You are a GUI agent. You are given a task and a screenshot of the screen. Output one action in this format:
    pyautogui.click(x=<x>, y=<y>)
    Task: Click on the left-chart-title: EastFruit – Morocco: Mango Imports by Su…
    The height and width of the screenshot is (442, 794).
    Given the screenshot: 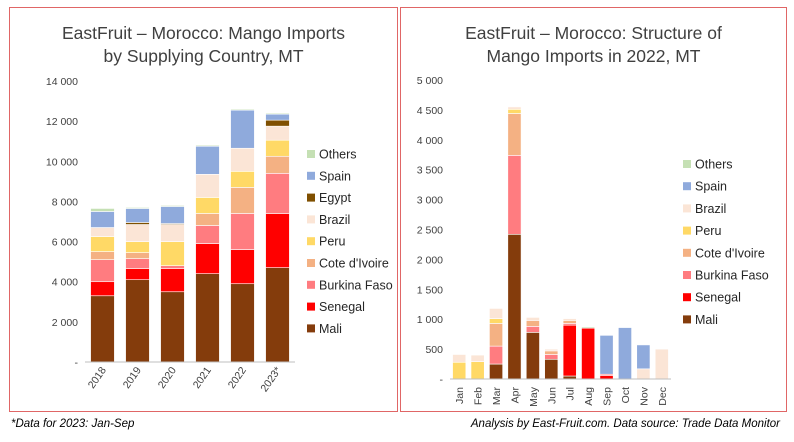 What is the action you would take?
    pyautogui.click(x=203, y=45)
    